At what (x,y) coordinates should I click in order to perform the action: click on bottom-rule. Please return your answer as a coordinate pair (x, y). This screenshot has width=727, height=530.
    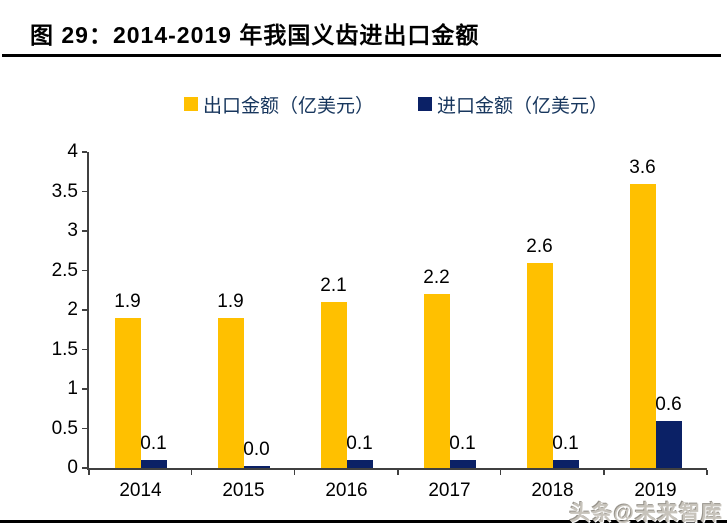
    Looking at the image, I should click on (363, 521).